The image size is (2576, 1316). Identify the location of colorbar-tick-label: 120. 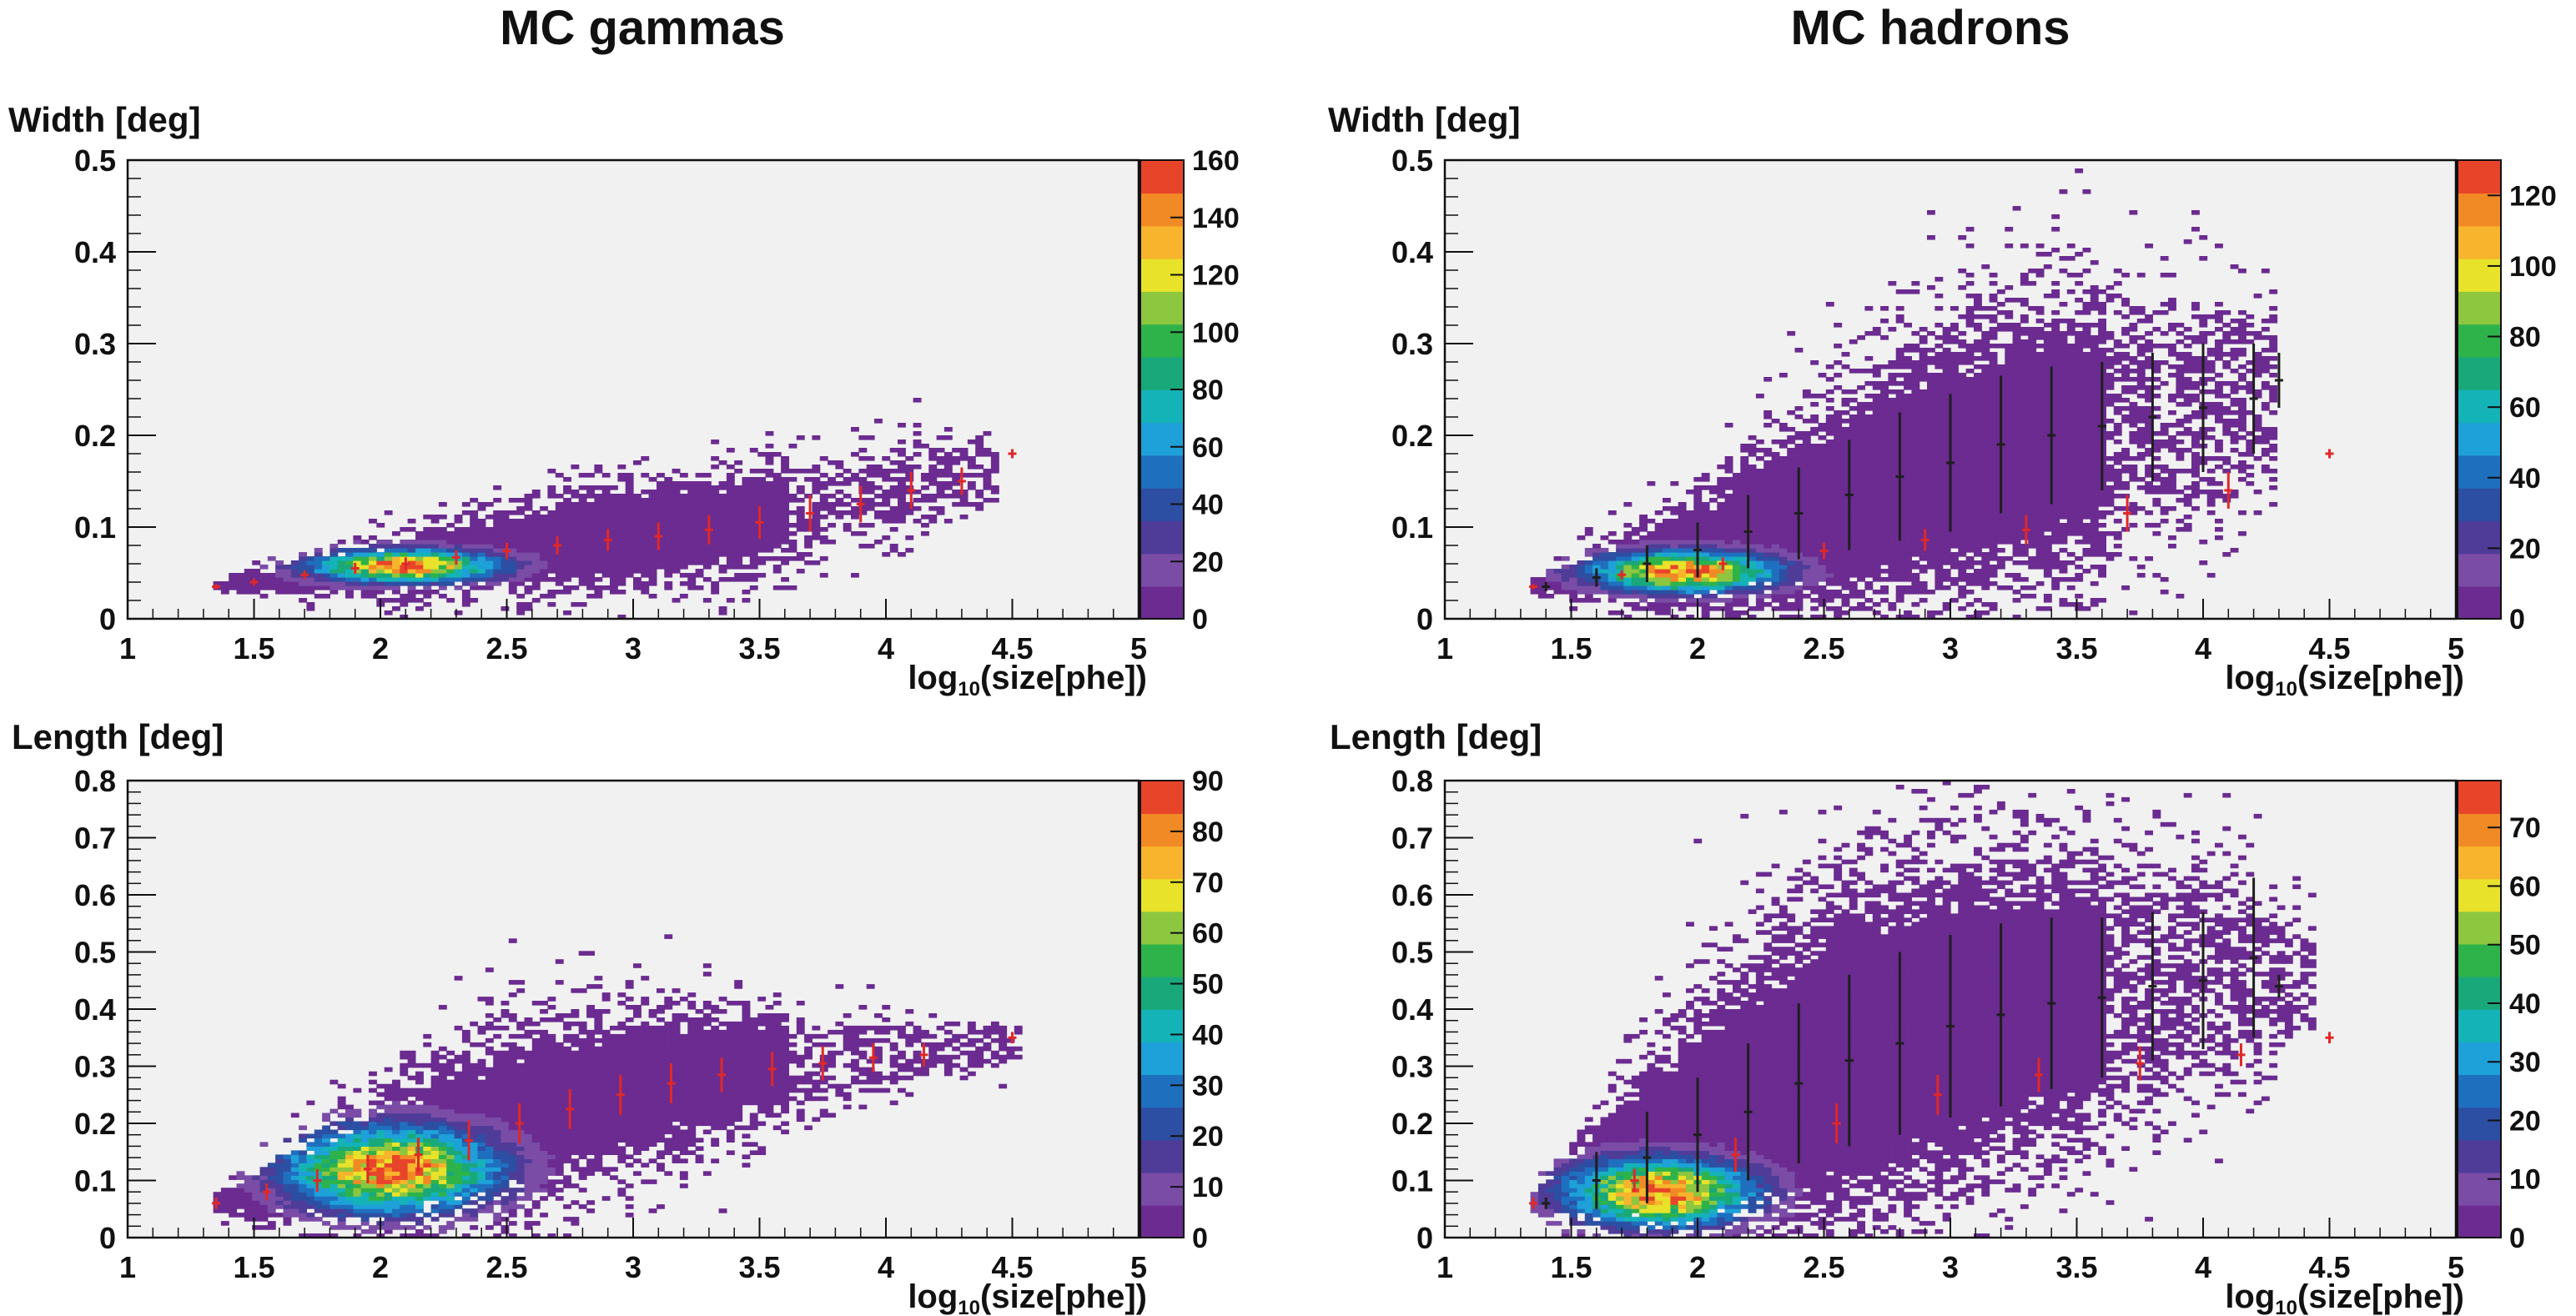
(1216, 276).